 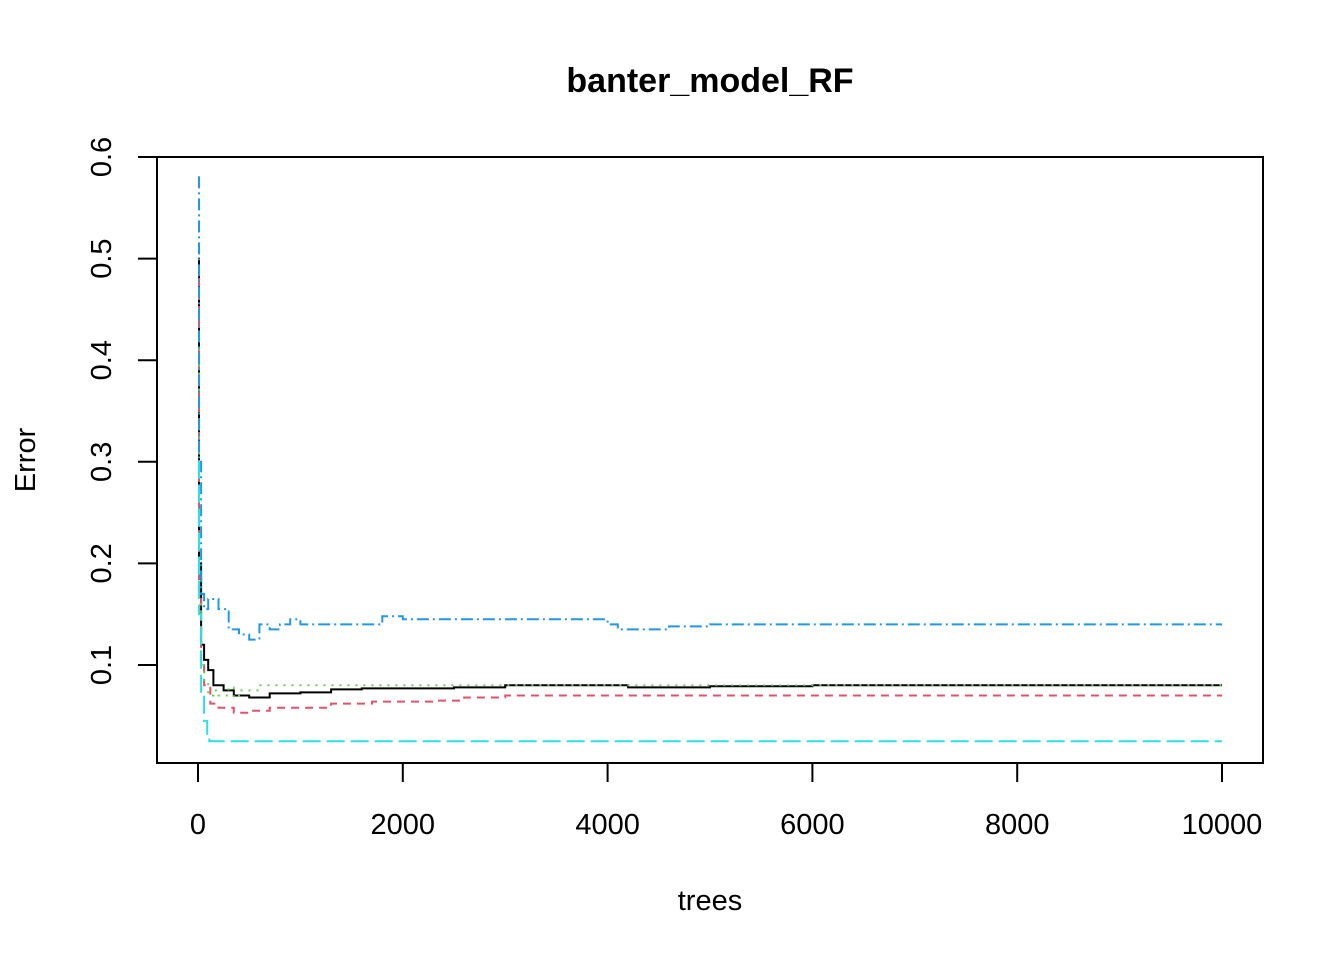 What do you see at coordinates (726, 801) in the screenshot?
I see `x-axis: 0 2000 4000 6000 8000 10000` at bounding box center [726, 801].